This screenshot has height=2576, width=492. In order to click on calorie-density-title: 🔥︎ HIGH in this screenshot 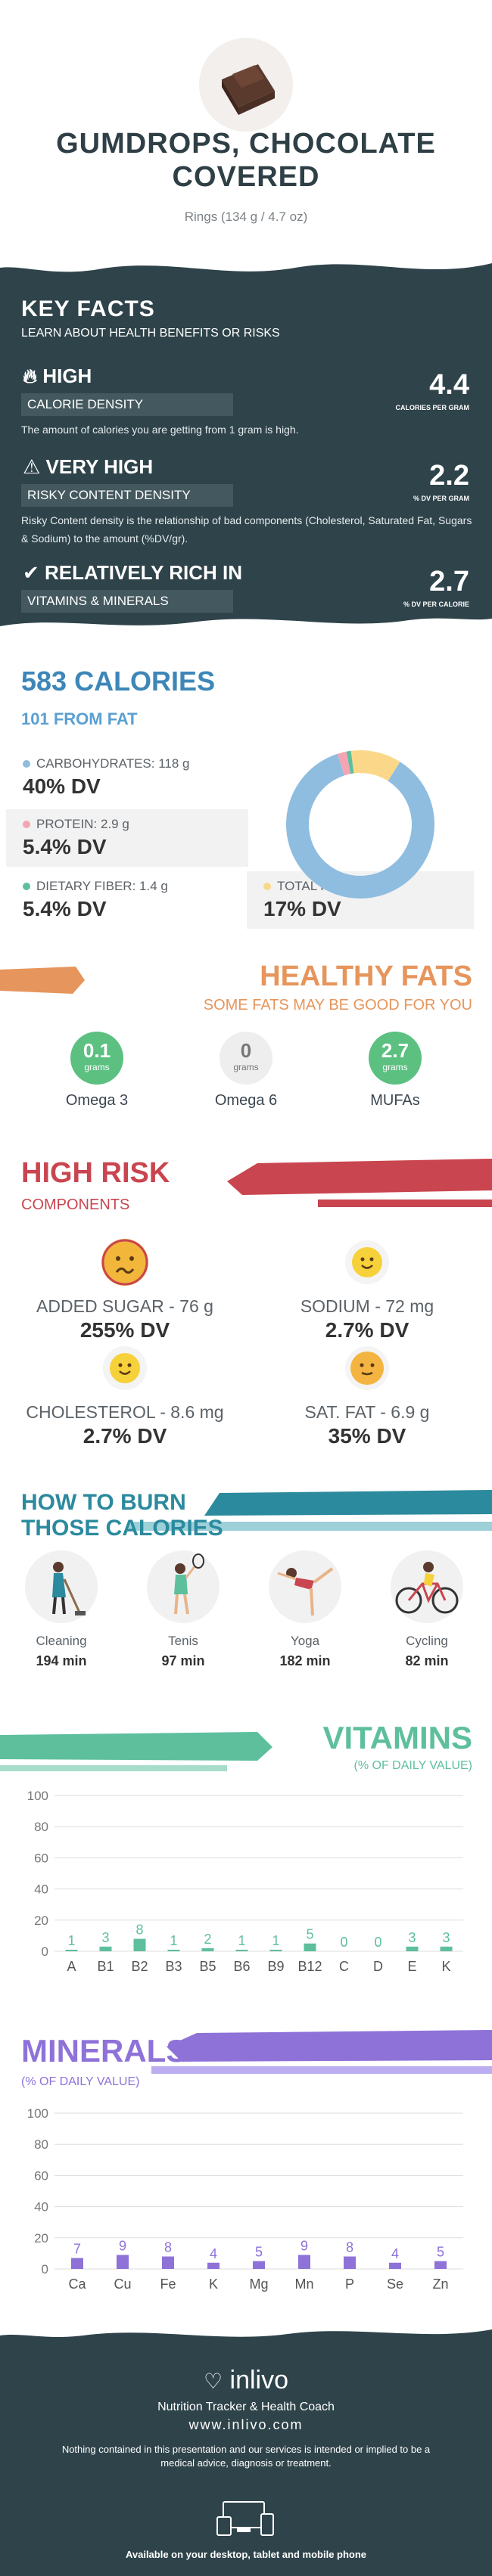, I will do `click(57, 376)`.